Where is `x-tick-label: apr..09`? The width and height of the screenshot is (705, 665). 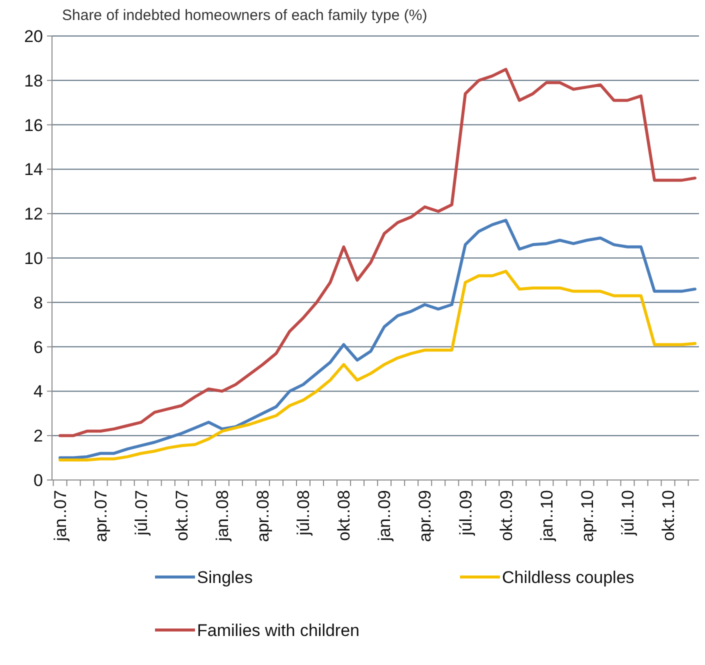
x-tick-label: apr..09 is located at coordinates (425, 516).